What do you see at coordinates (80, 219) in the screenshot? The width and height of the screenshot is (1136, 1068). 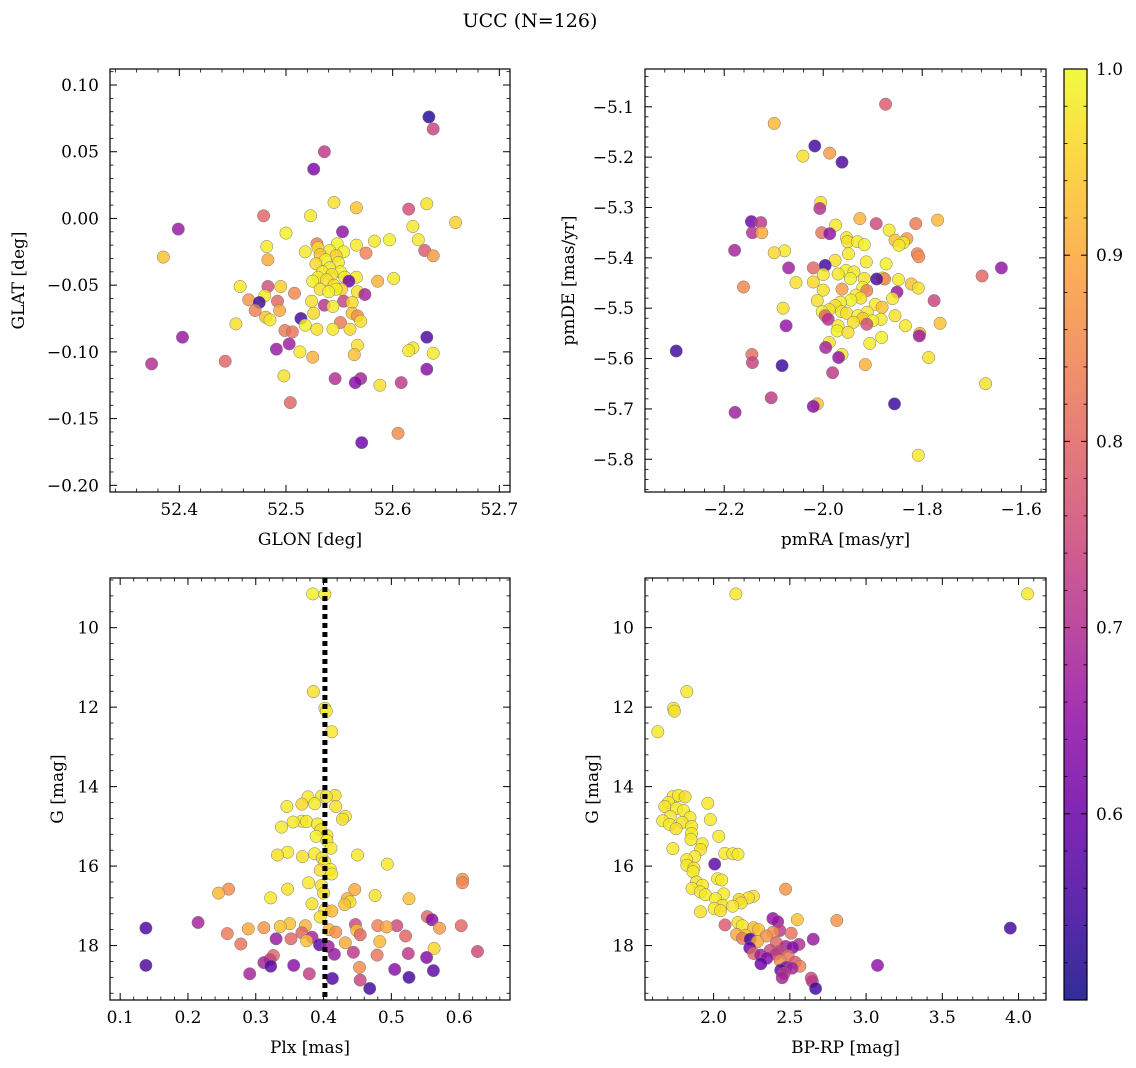 I see `y-tick-label: 0.00` at bounding box center [80, 219].